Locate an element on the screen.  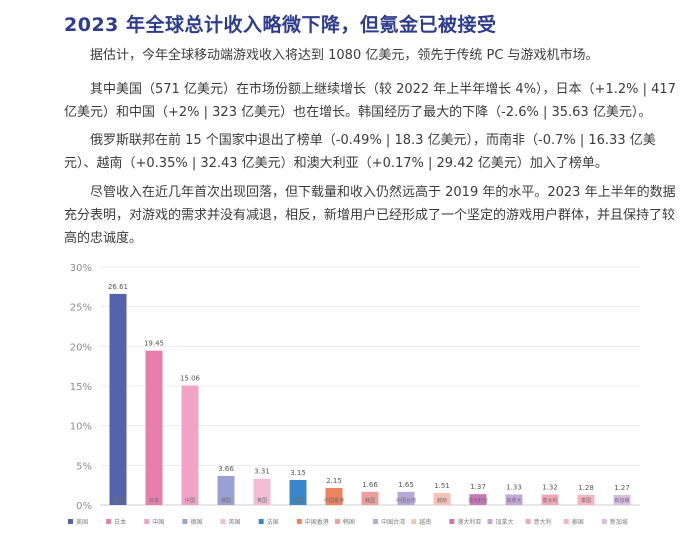
x-tick-label: 美国 is located at coordinates (118, 500).